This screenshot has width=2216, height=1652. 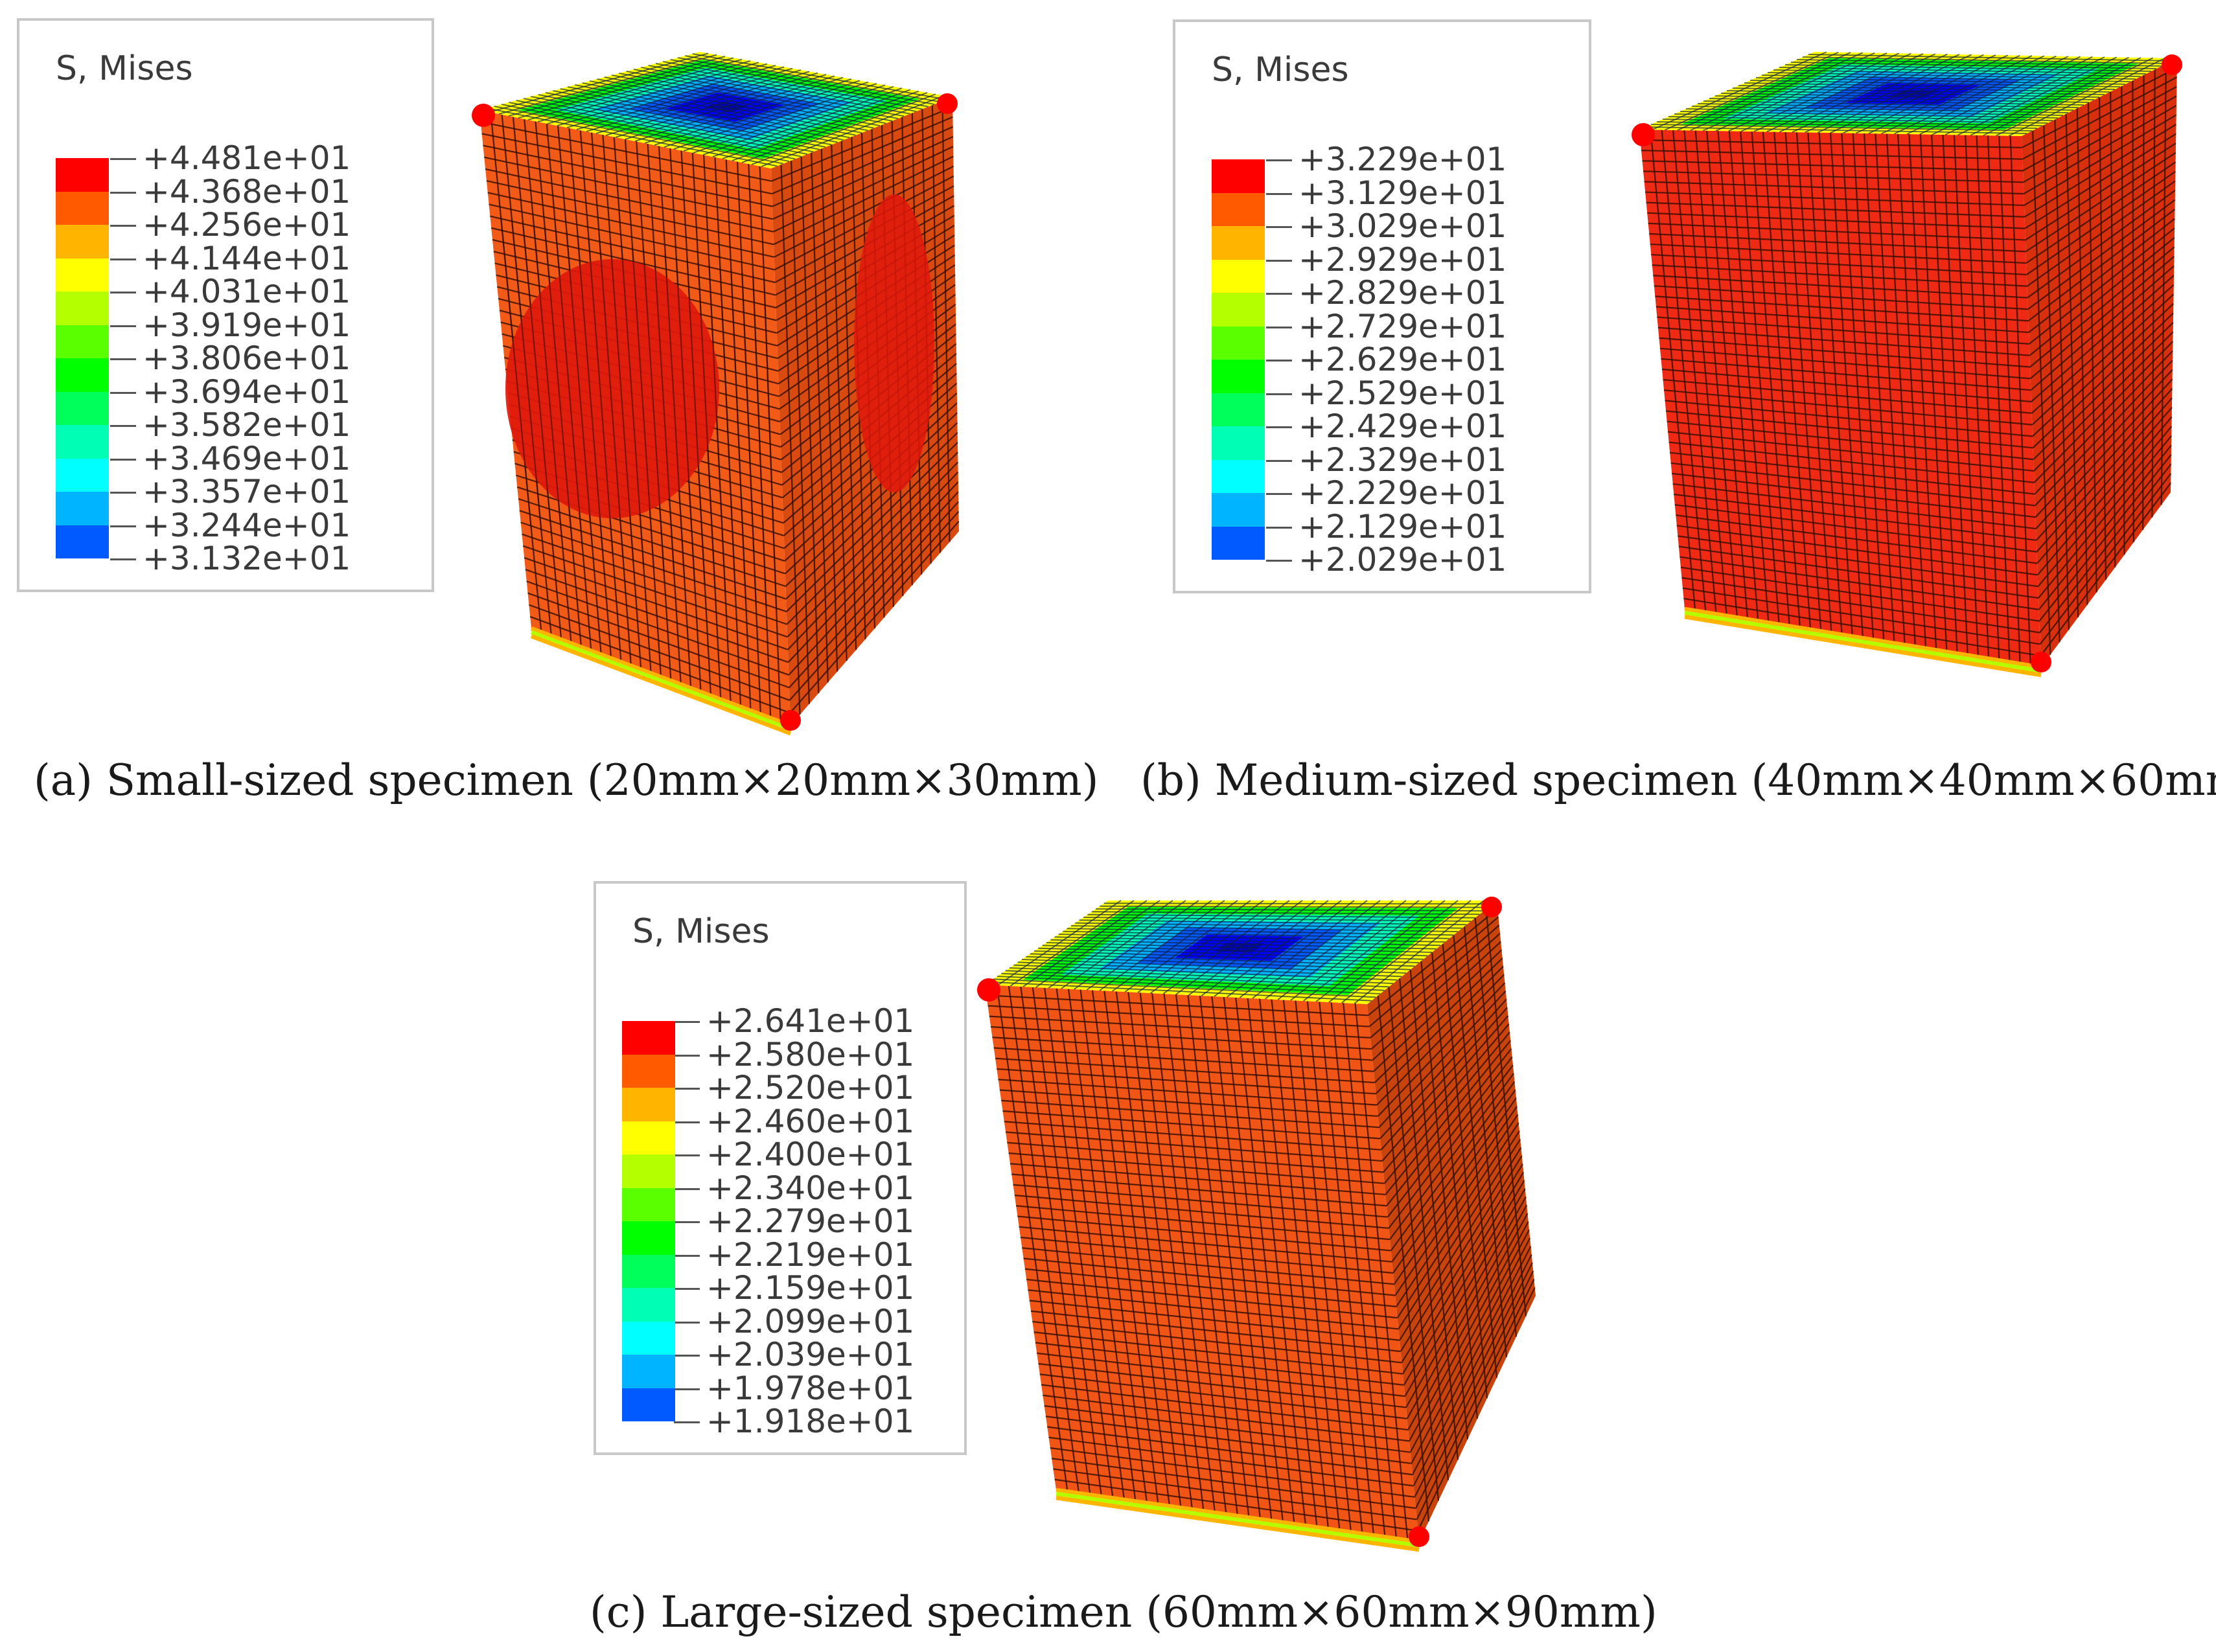 I want to click on legend-value: +2.629e+01, so click(x=1402, y=359).